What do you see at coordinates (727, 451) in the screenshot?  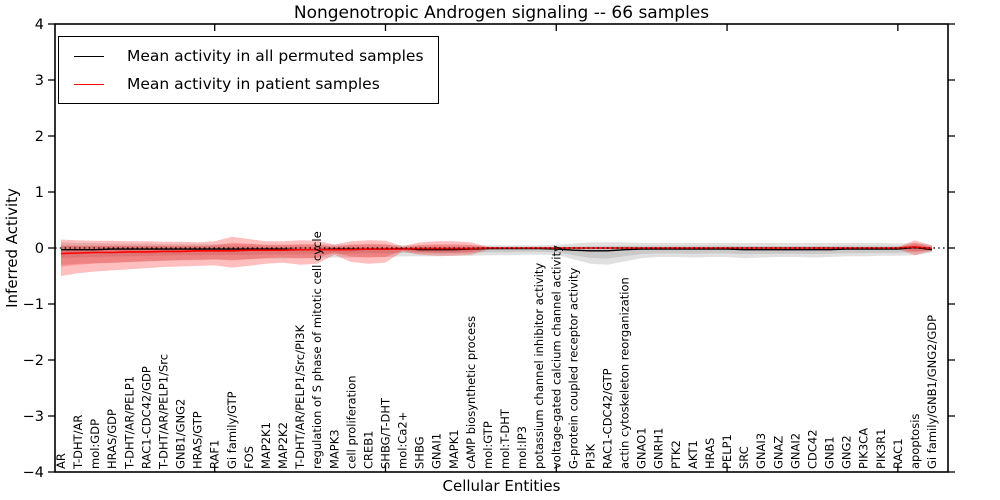 I see `category-label: PELP1` at bounding box center [727, 451].